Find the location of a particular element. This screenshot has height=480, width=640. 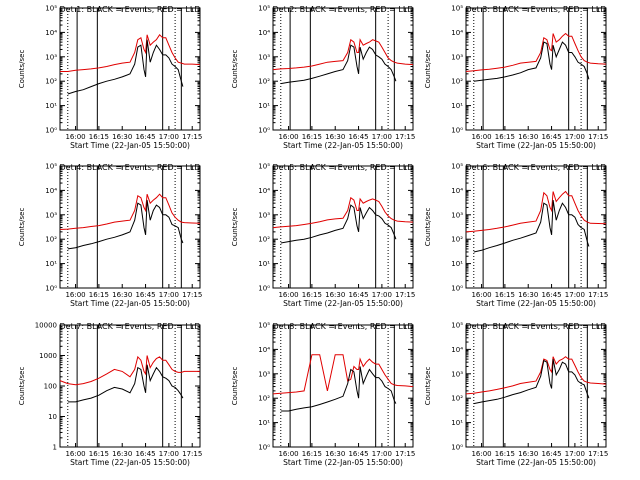

panel-title: Det 1: BLACK = Events, RED = LLD is located at coordinates (130, 9).